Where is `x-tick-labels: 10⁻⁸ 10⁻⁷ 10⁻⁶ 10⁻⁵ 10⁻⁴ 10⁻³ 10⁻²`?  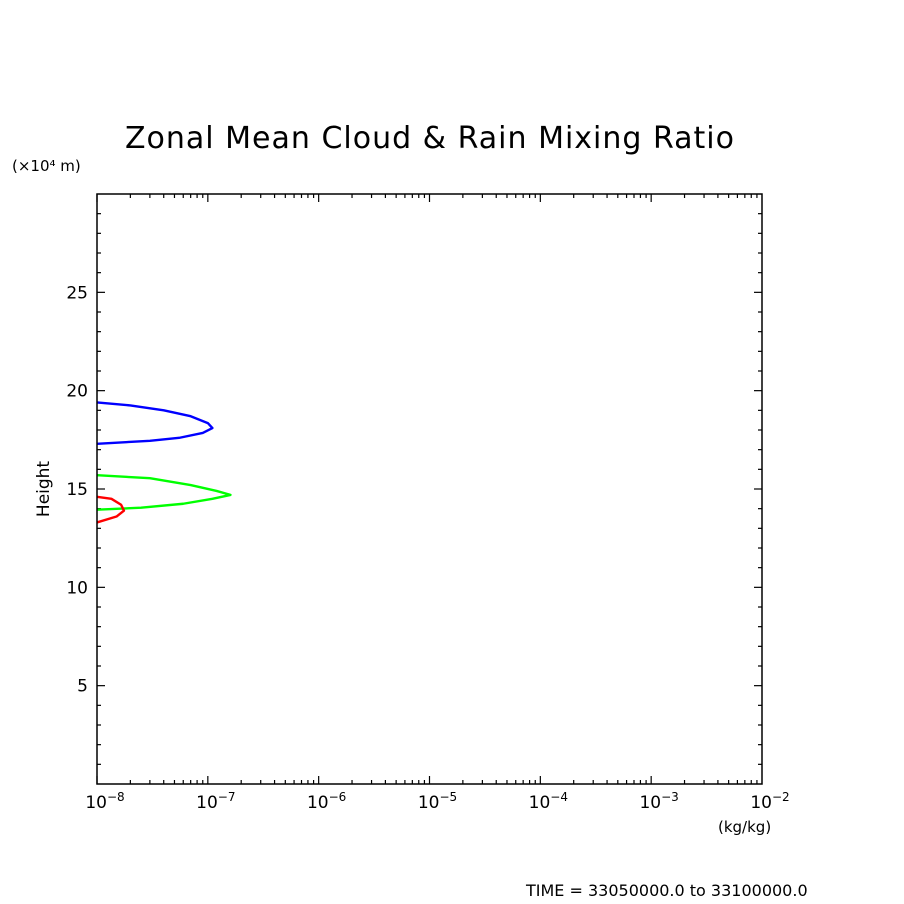
x-tick-labels: 10⁻⁸ 10⁻⁷ 10⁻⁶ 10⁻⁵ 10⁻⁴ 10⁻³ 10⁻² is located at coordinates (437, 801).